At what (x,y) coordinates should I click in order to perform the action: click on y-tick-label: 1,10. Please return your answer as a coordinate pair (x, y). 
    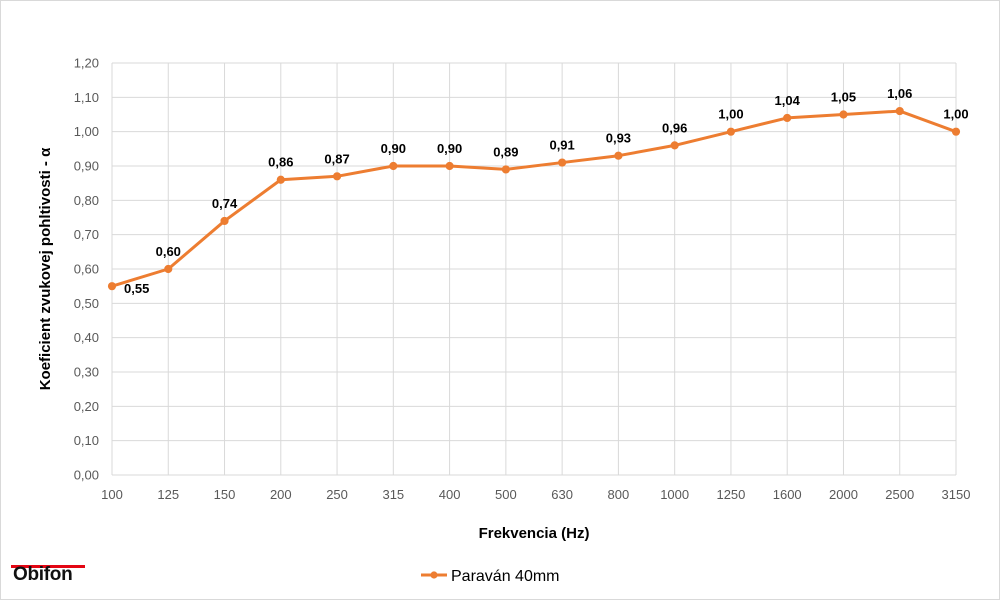
    Looking at the image, I should click on (86, 97).